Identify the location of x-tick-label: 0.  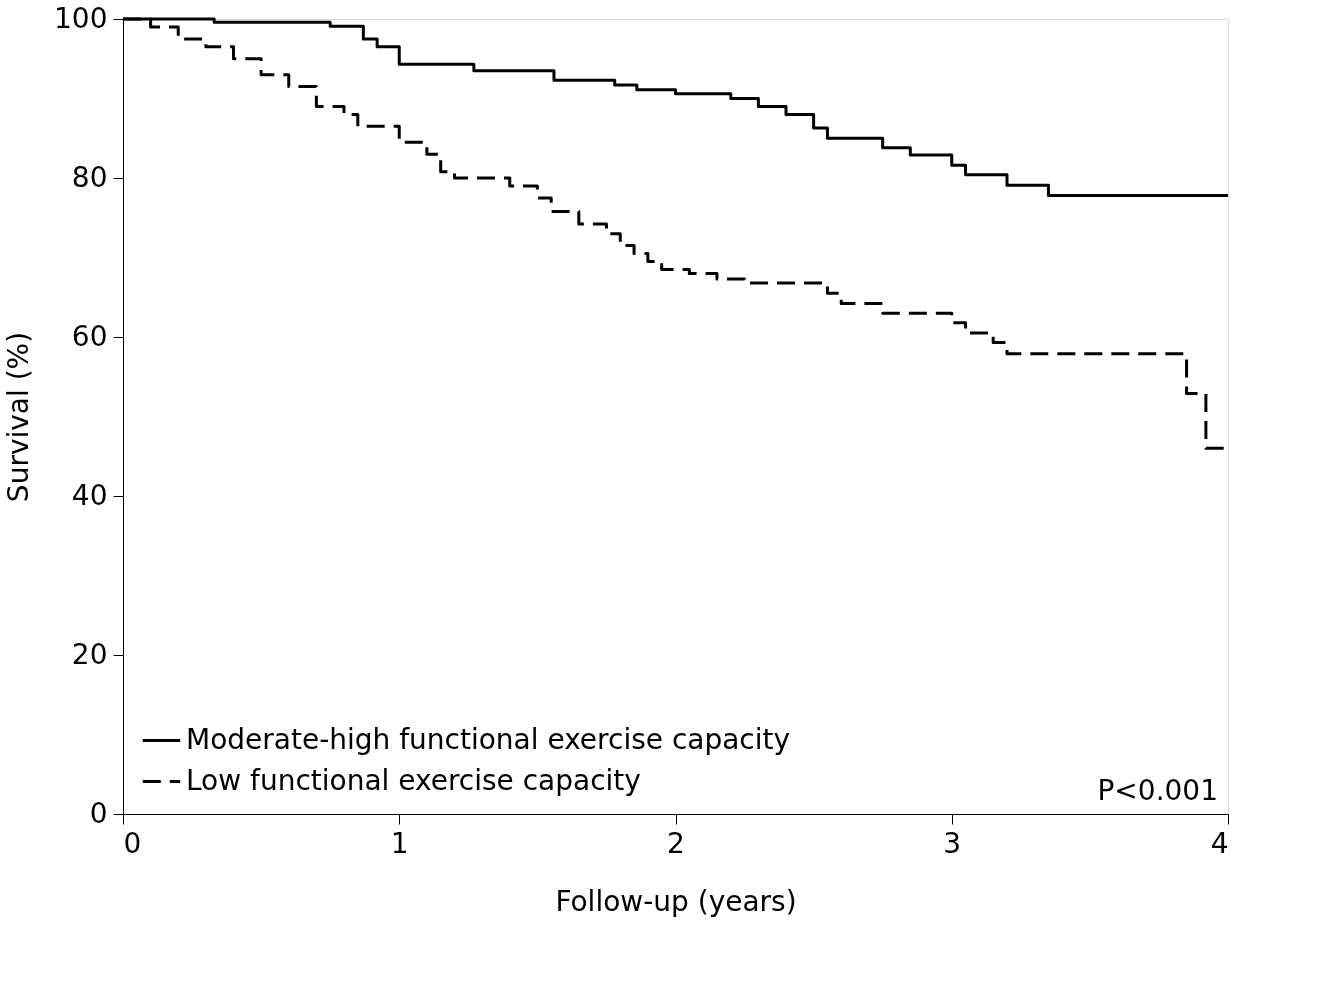
(132, 843).